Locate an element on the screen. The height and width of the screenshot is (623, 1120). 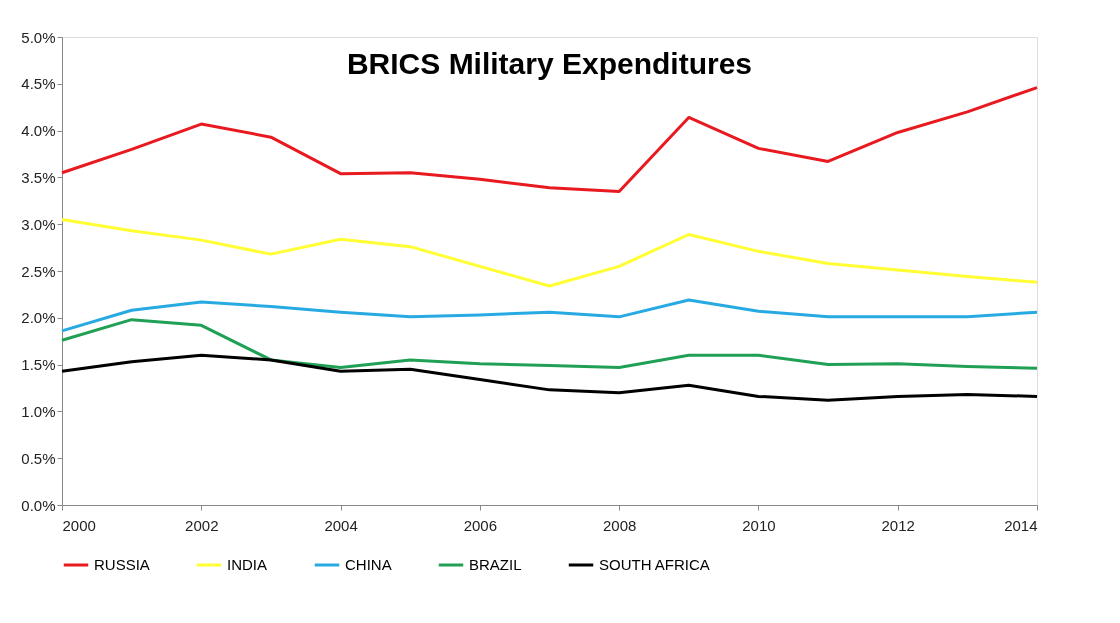
y-tick-label: 0.0% is located at coordinates (38, 505).